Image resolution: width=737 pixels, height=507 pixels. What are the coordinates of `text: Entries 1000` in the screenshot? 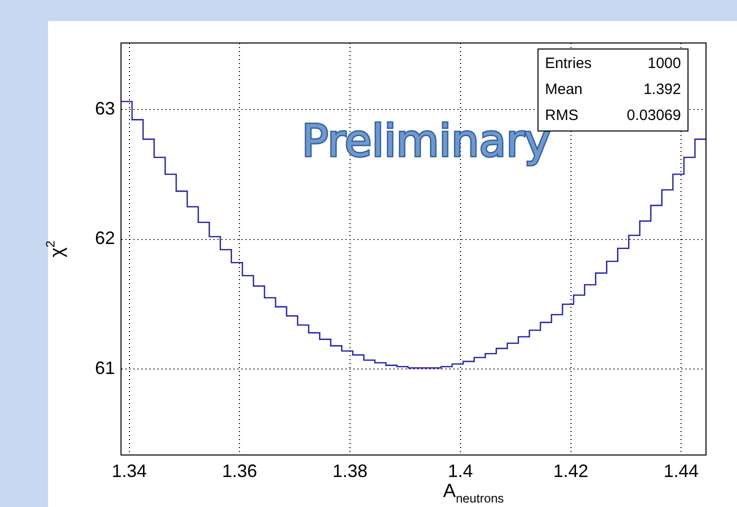 It's located at (613, 63).